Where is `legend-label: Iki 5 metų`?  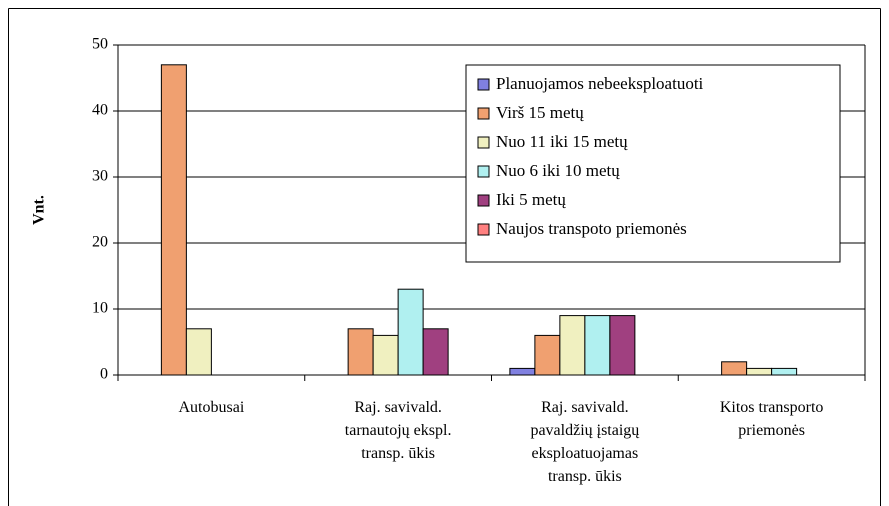 legend-label: Iki 5 metų is located at coordinates (531, 199).